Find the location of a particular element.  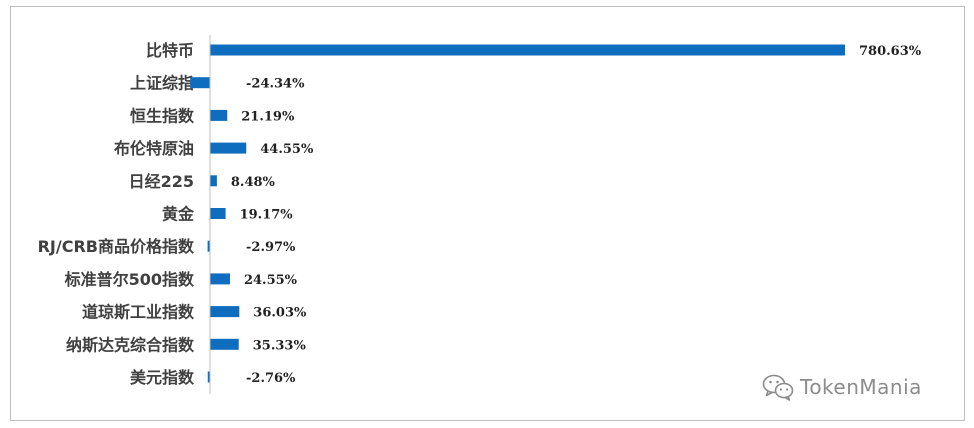

category-label: 标准普尔500指数 is located at coordinates (129, 279).